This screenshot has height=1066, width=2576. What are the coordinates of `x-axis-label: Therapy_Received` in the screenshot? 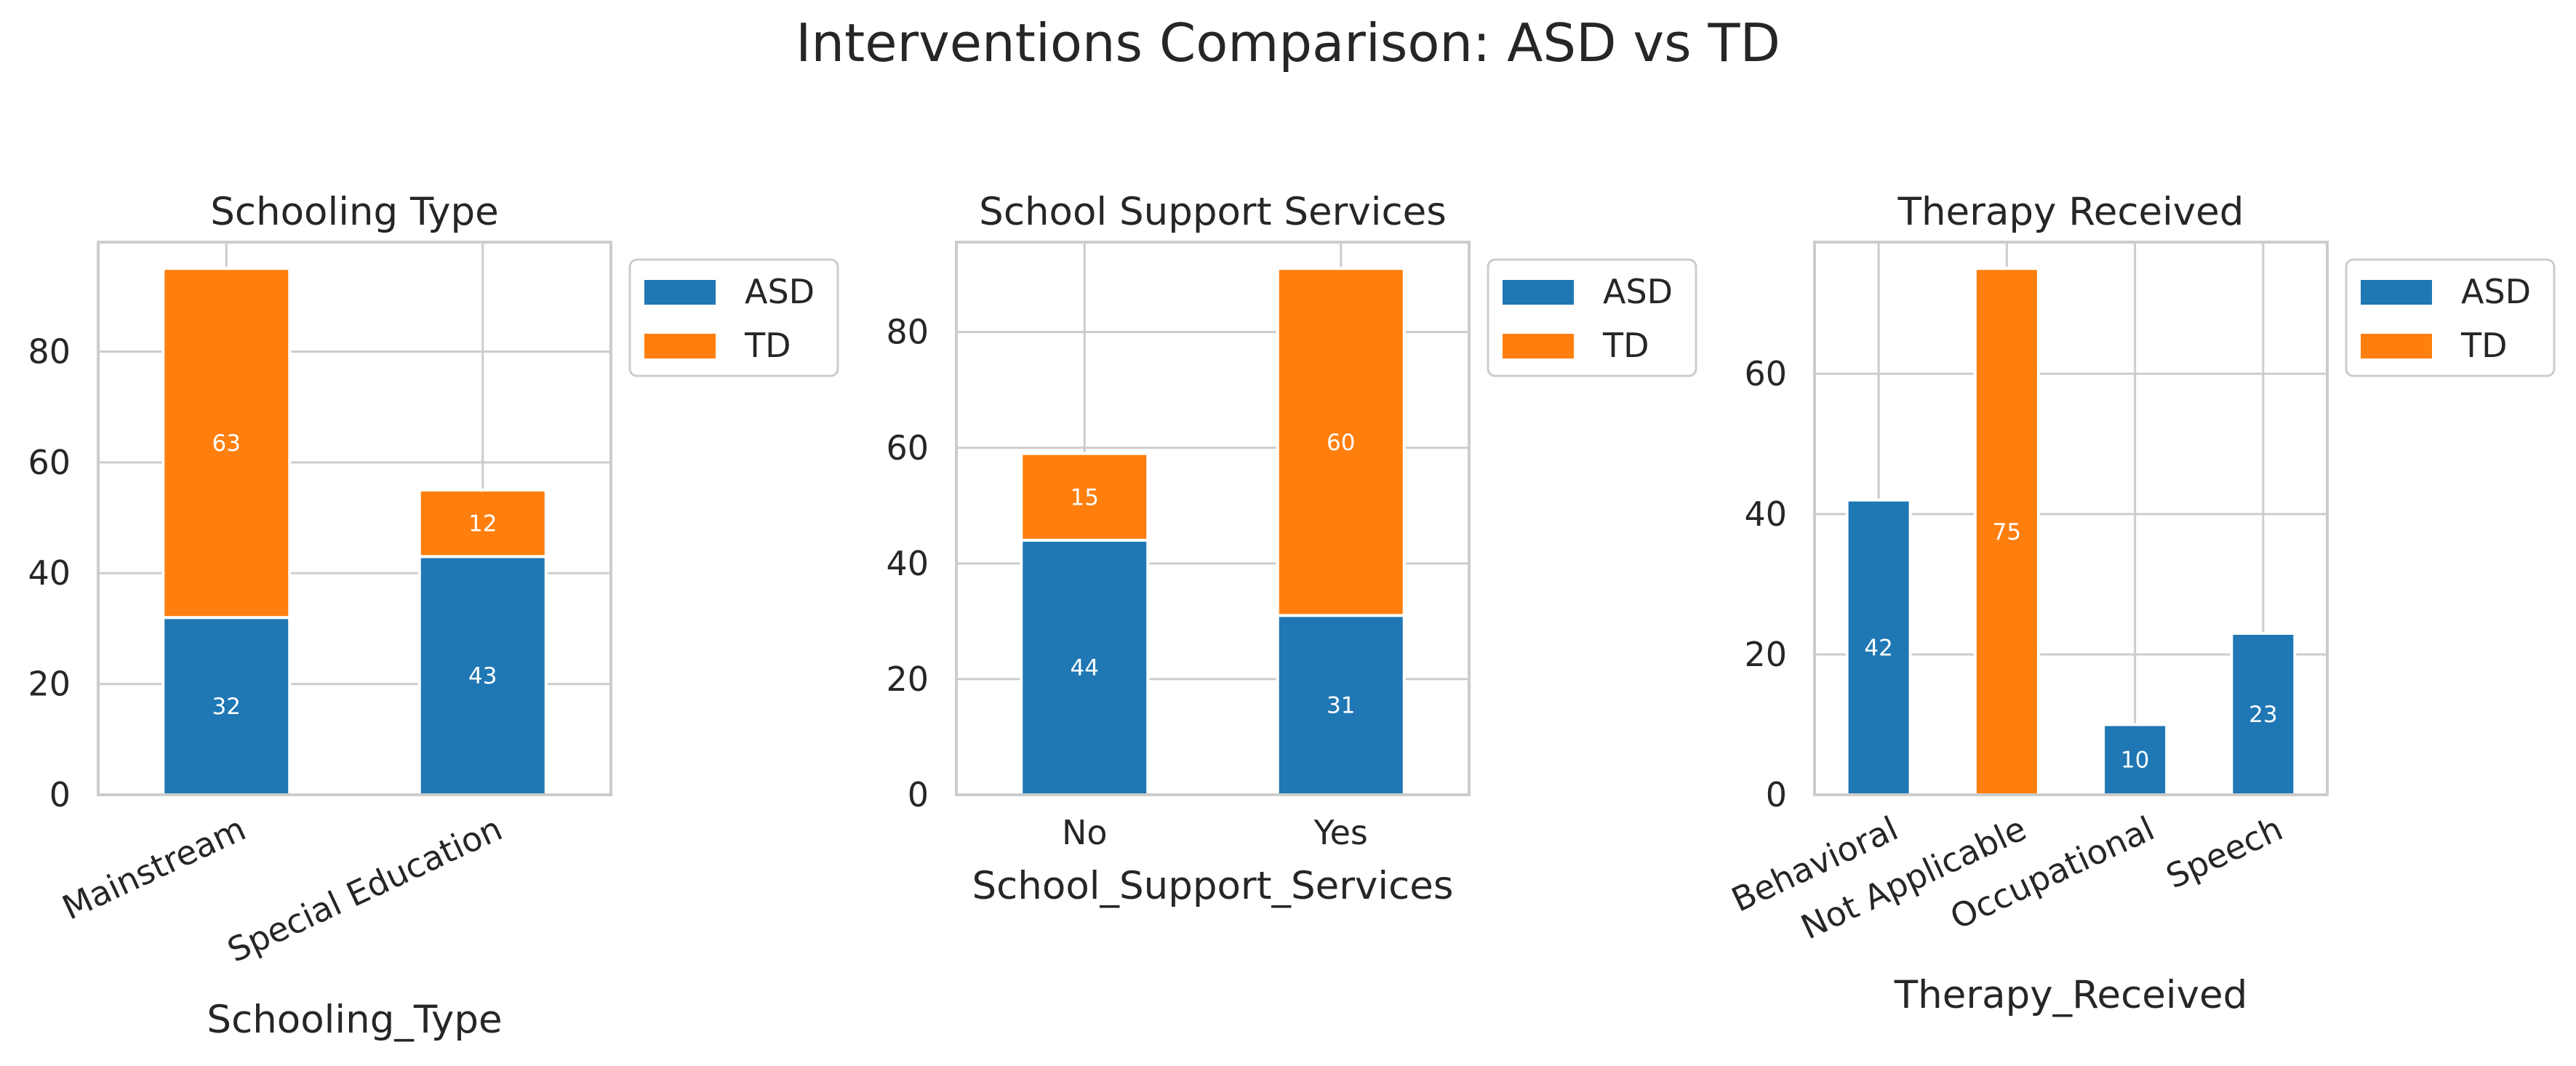 It's located at (2071, 995).